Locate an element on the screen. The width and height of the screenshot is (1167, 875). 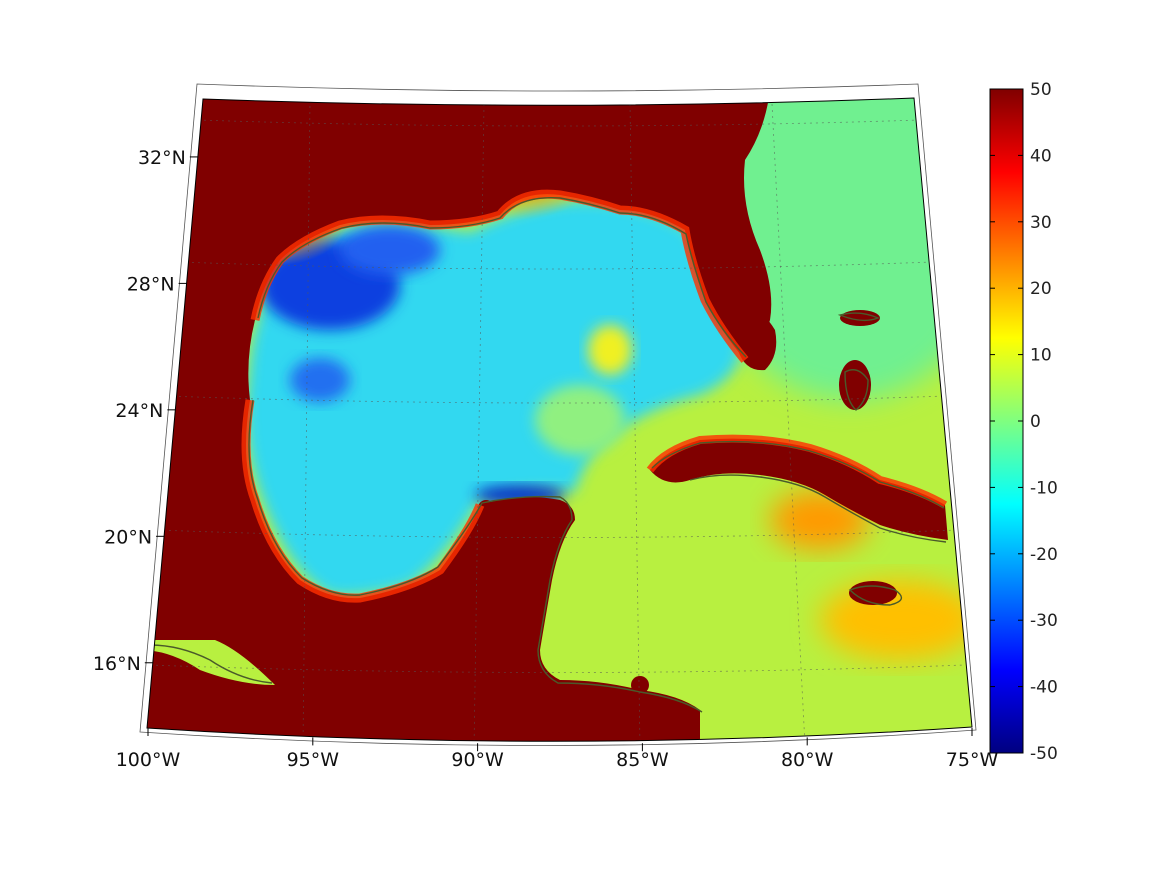
colorbar-tick-label: 20 is located at coordinates (1041, 289).